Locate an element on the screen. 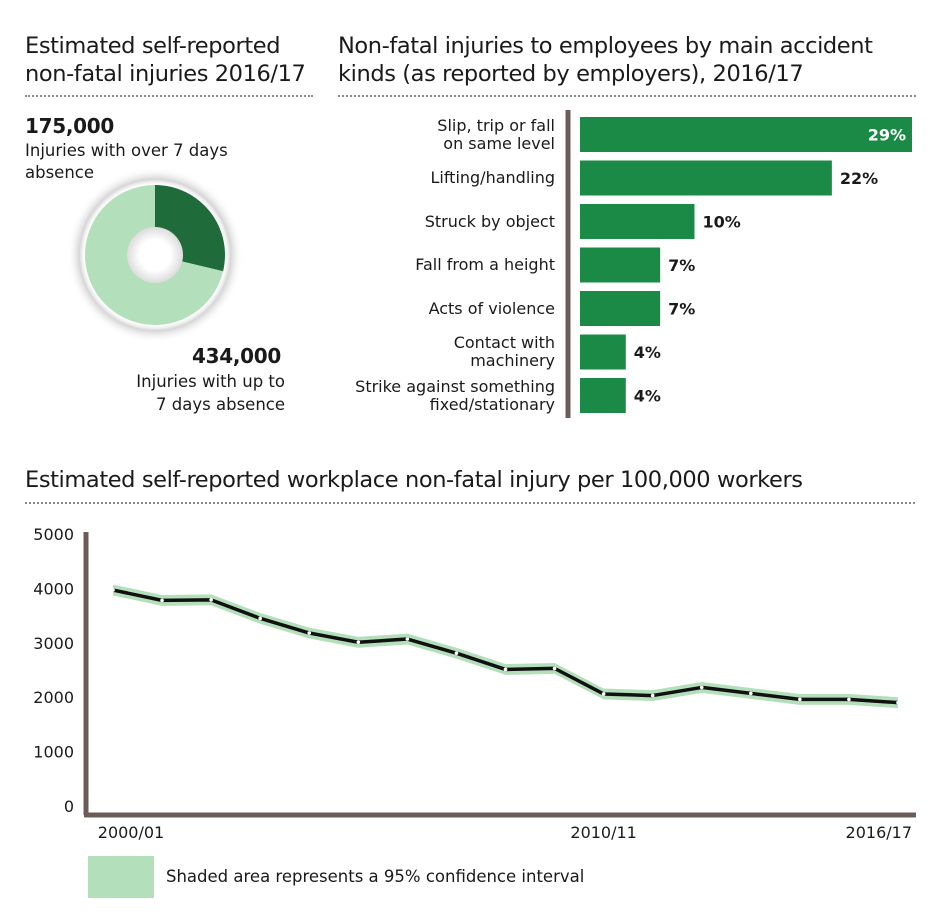  bar-category-label-0: Slip, trip or fall on same level is located at coordinates (425, 134).